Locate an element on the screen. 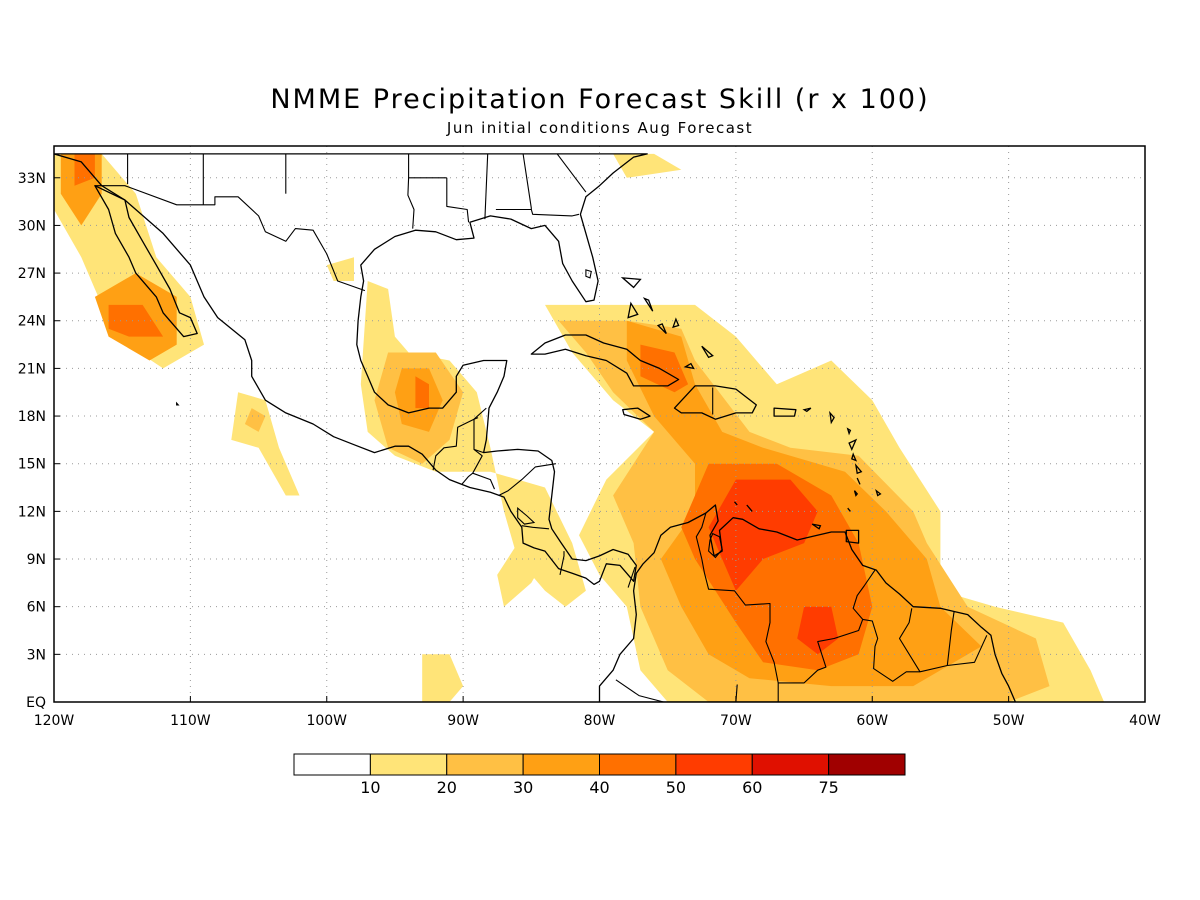  lat-tick-label: 24N is located at coordinates (32, 322).